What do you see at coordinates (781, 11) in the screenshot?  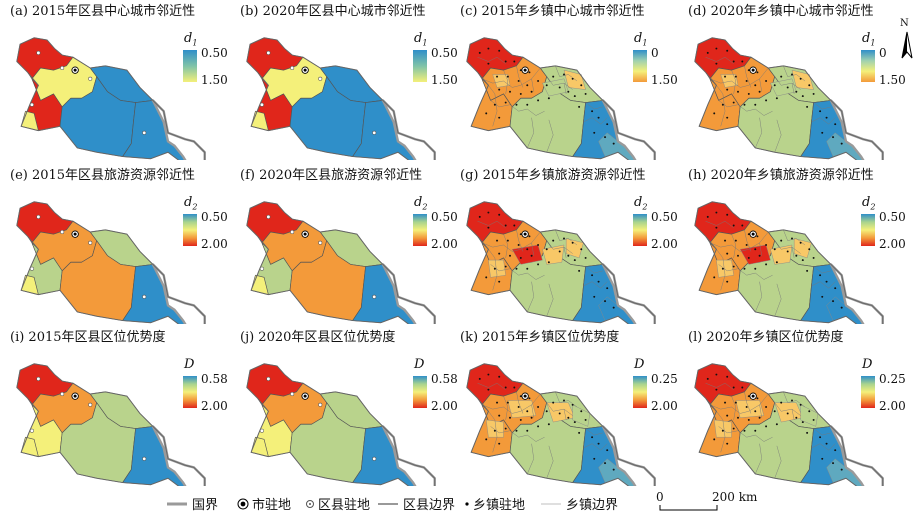 I see `panel-title: (d) 2020年乡镇中心城市邻近性` at bounding box center [781, 11].